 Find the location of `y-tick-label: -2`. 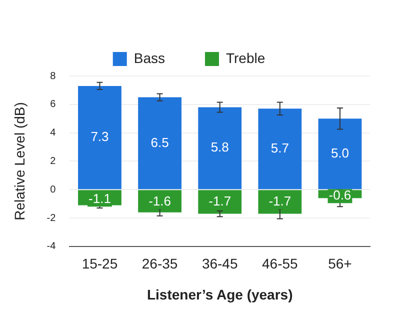

y-tick-label: -2 is located at coordinates (51, 218).